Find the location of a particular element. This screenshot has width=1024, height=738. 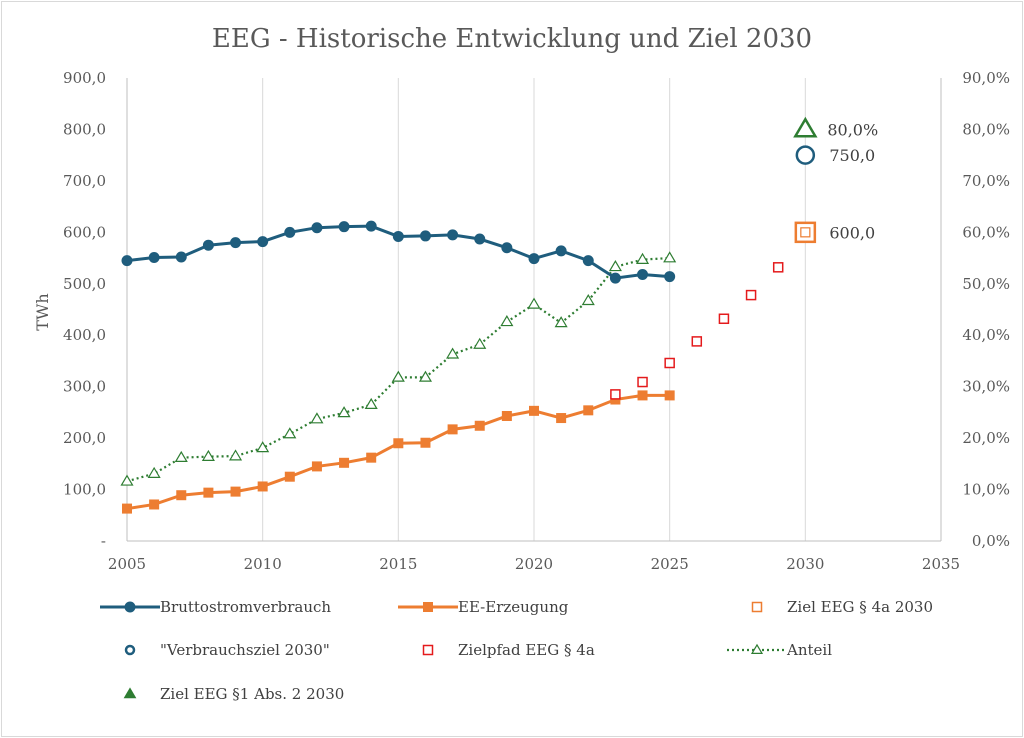

verbrauchsziel-point is located at coordinates (805, 155).